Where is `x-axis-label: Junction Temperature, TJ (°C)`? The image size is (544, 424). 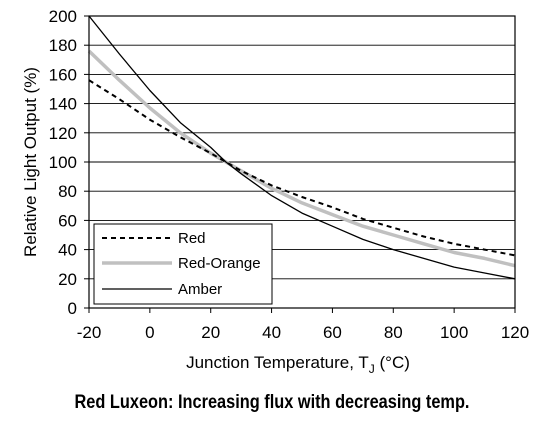 x-axis-label: Junction Temperature, TJ (°C) is located at coordinates (298, 364).